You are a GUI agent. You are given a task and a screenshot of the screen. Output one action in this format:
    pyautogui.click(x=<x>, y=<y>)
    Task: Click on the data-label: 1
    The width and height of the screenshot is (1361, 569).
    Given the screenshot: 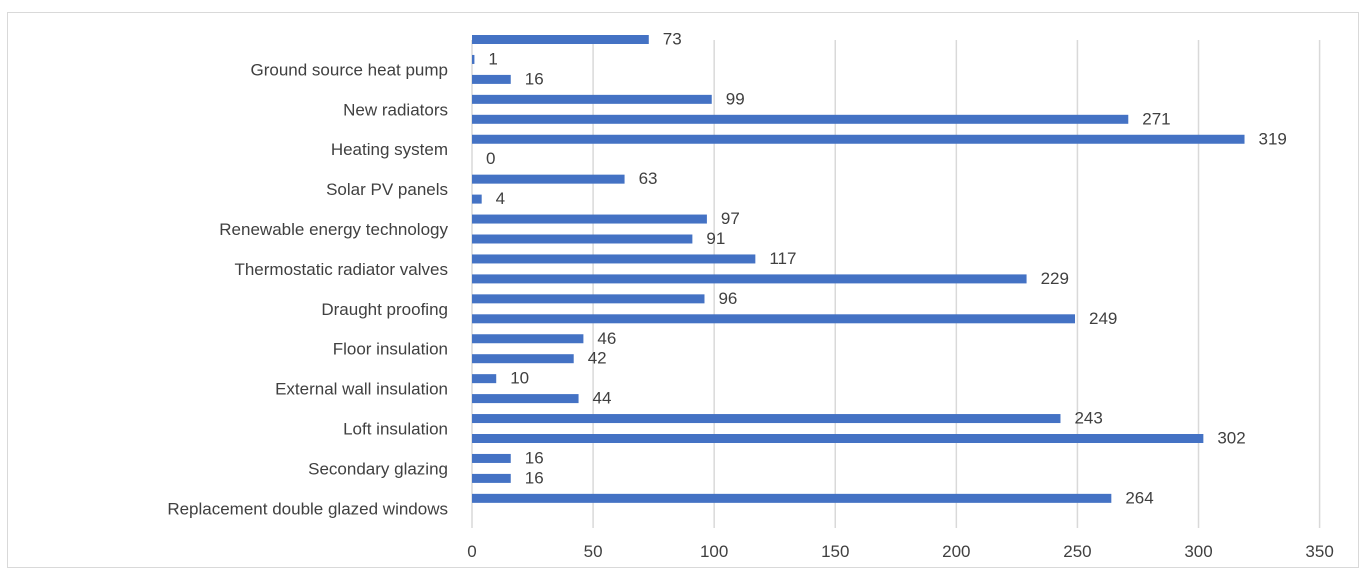 What is the action you would take?
    pyautogui.click(x=492, y=58)
    